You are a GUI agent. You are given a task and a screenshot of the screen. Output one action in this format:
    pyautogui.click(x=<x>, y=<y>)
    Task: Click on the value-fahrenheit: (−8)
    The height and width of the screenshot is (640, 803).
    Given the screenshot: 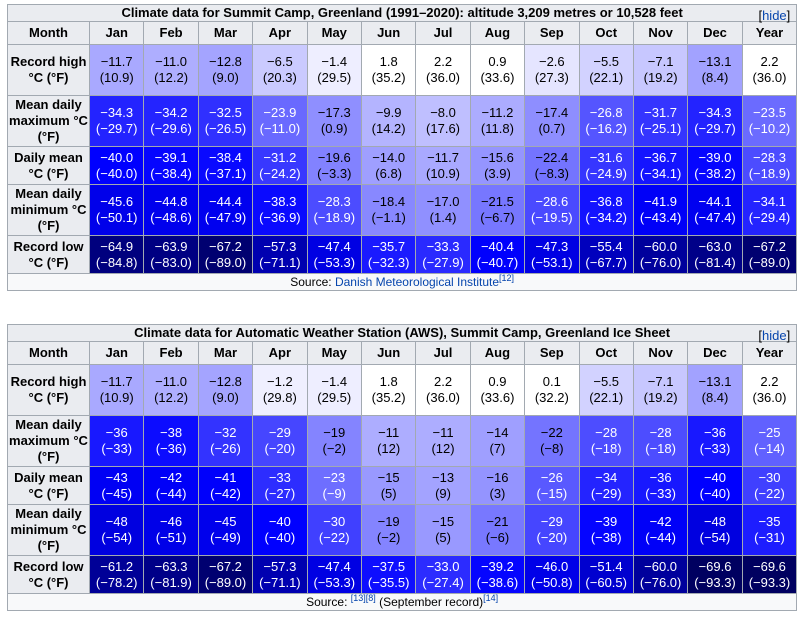 What is the action you would take?
    pyautogui.click(x=552, y=448)
    